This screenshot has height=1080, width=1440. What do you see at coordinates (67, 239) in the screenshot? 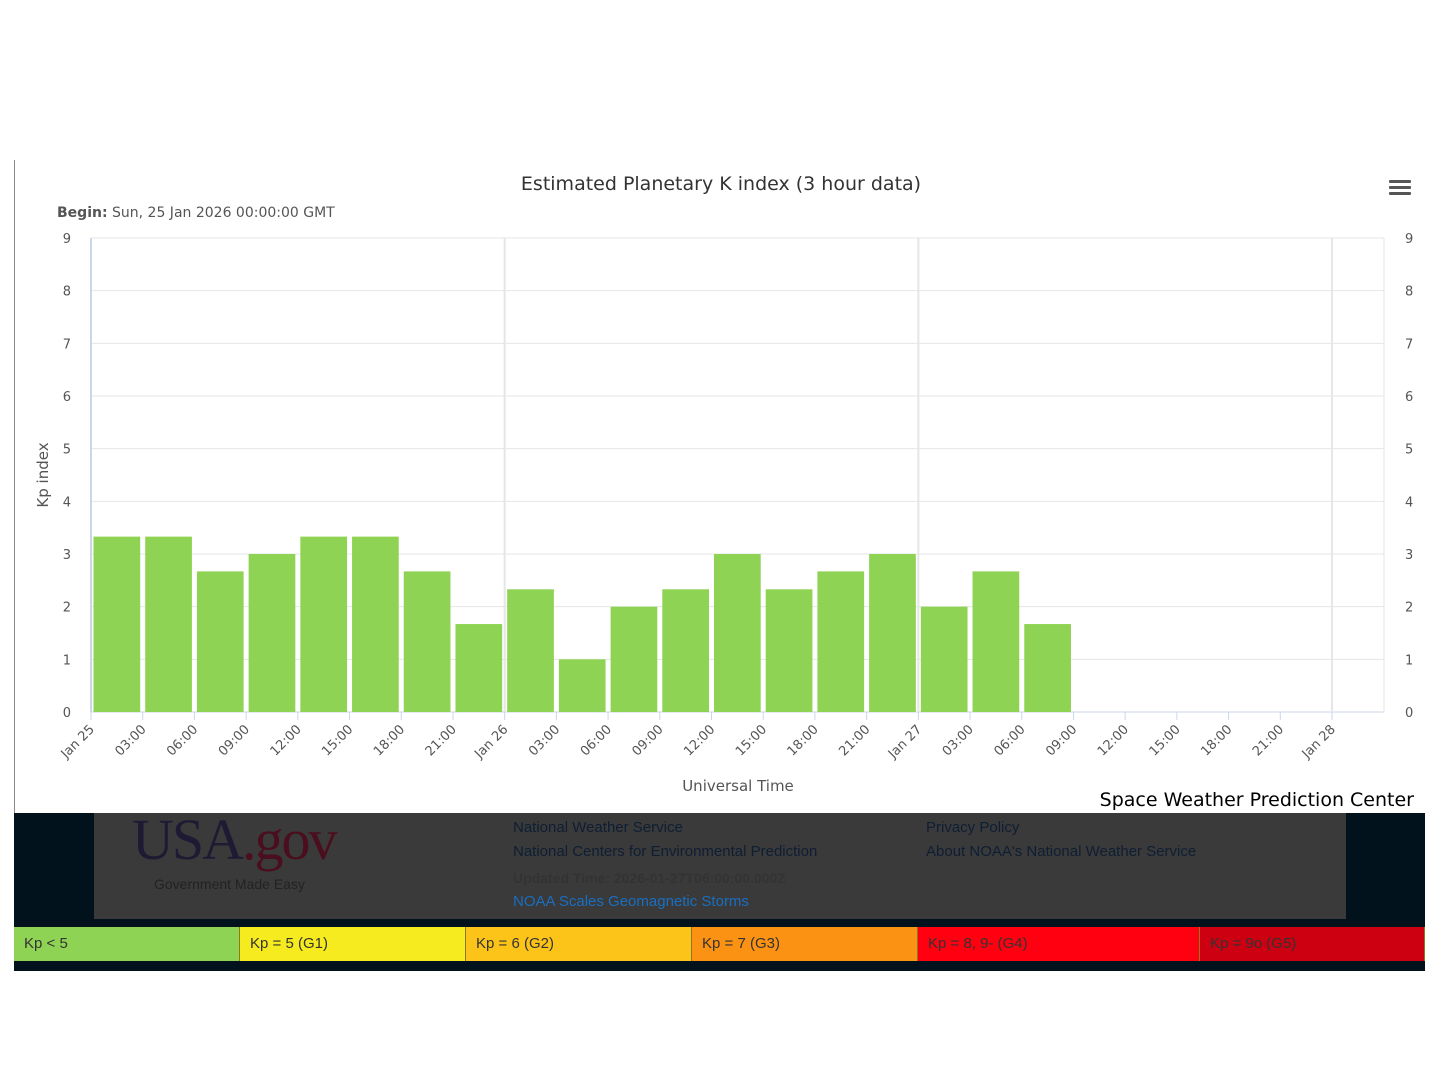
I see `y-tick-label: 9` at bounding box center [67, 239].